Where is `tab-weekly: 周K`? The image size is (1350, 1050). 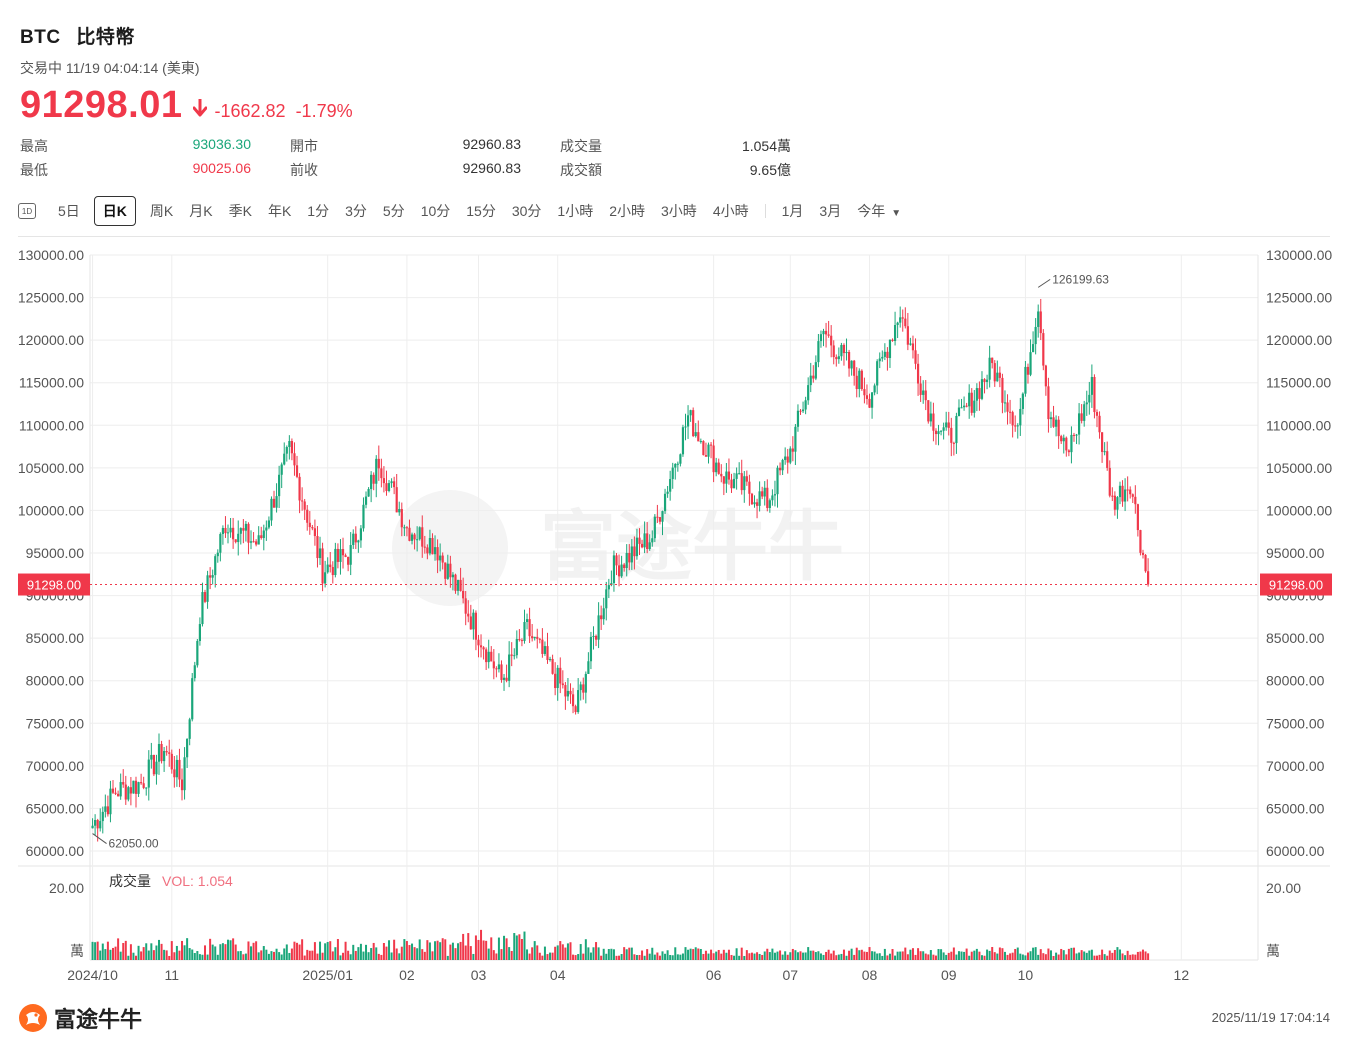
tab-weekly: 周K is located at coordinates (161, 211).